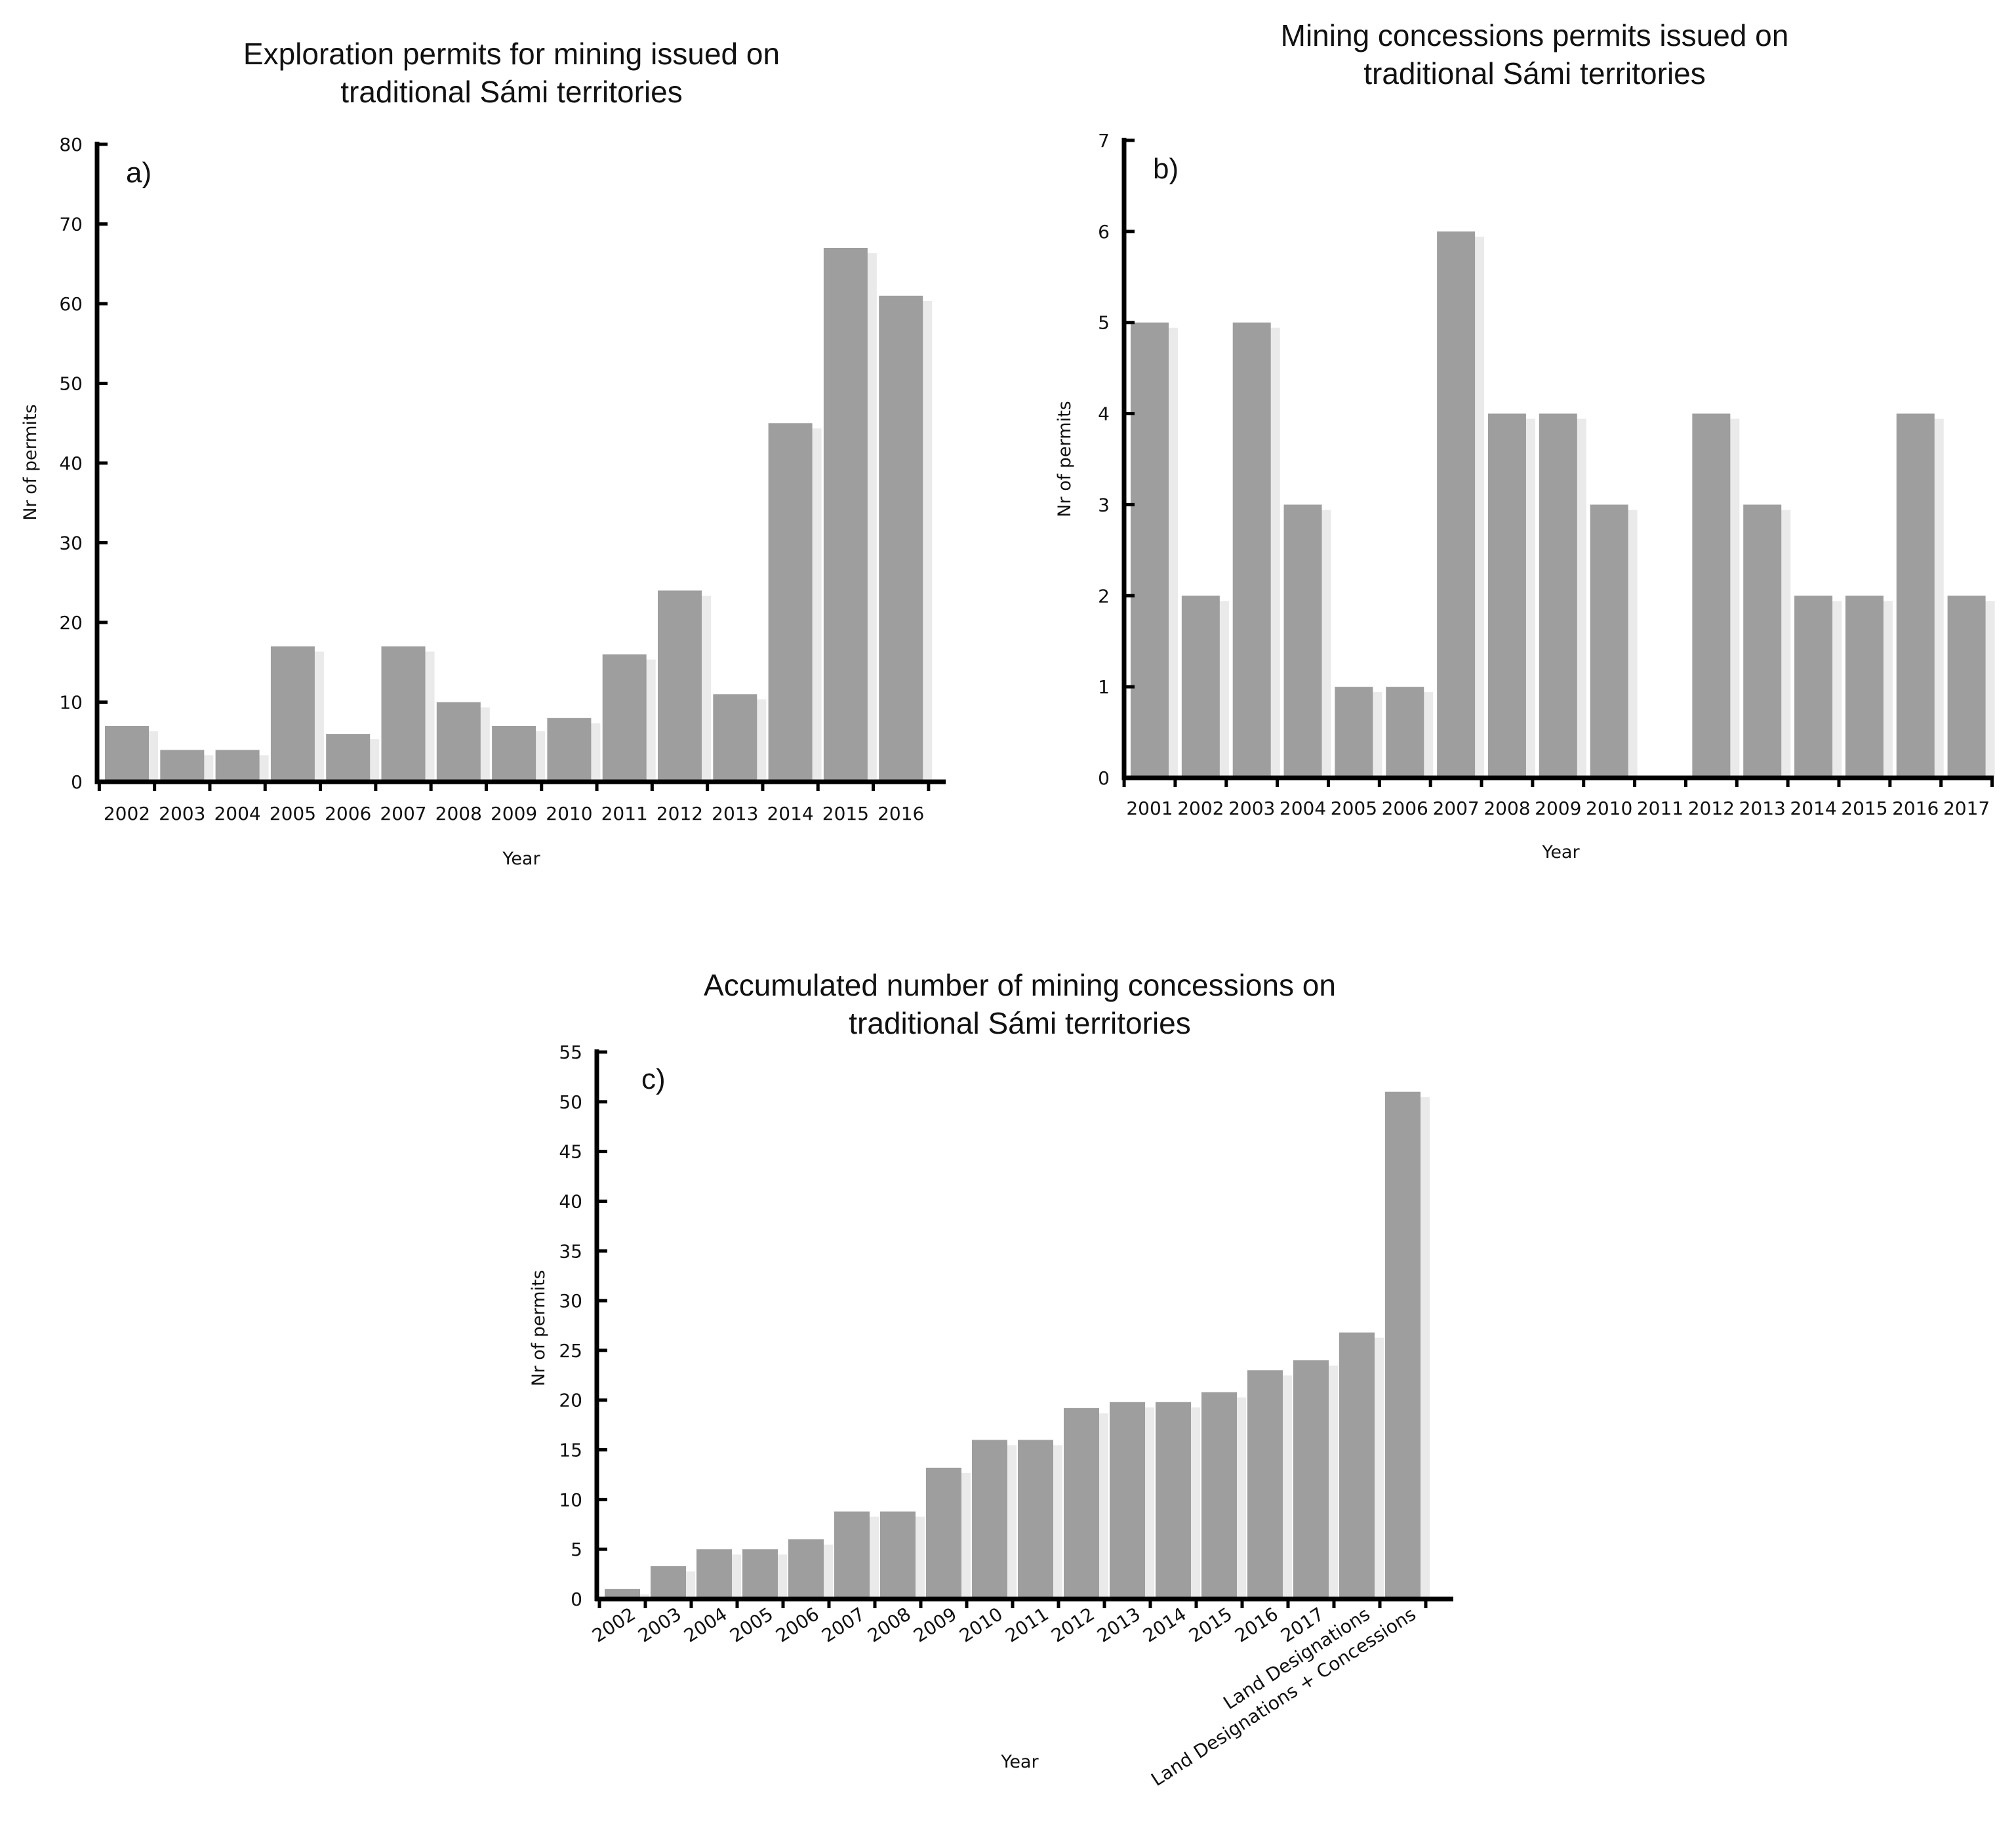 The width and height of the screenshot is (2016, 1843). Describe the element at coordinates (570, 1152) in the screenshot. I see `y-tick-label: 45` at that location.